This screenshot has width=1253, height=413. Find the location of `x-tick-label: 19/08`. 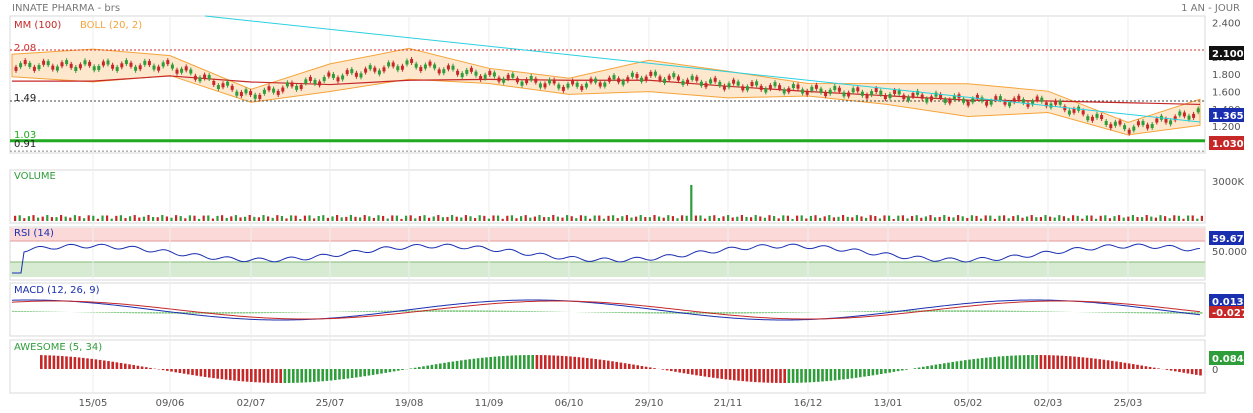

x-tick-label: 19/08 is located at coordinates (409, 403).